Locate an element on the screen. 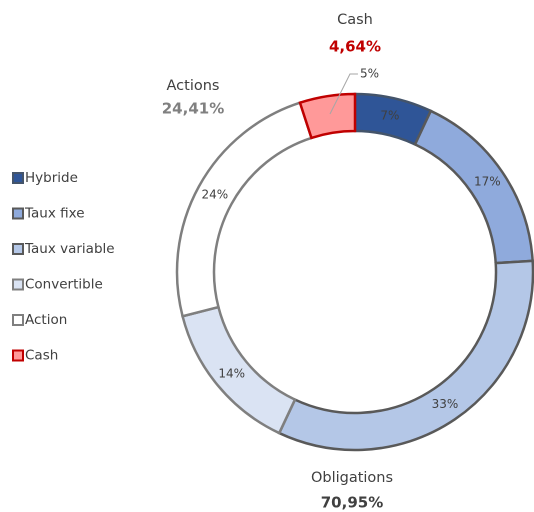 This screenshot has width=534, height=512. legend-label: Hybride is located at coordinates (51, 178).